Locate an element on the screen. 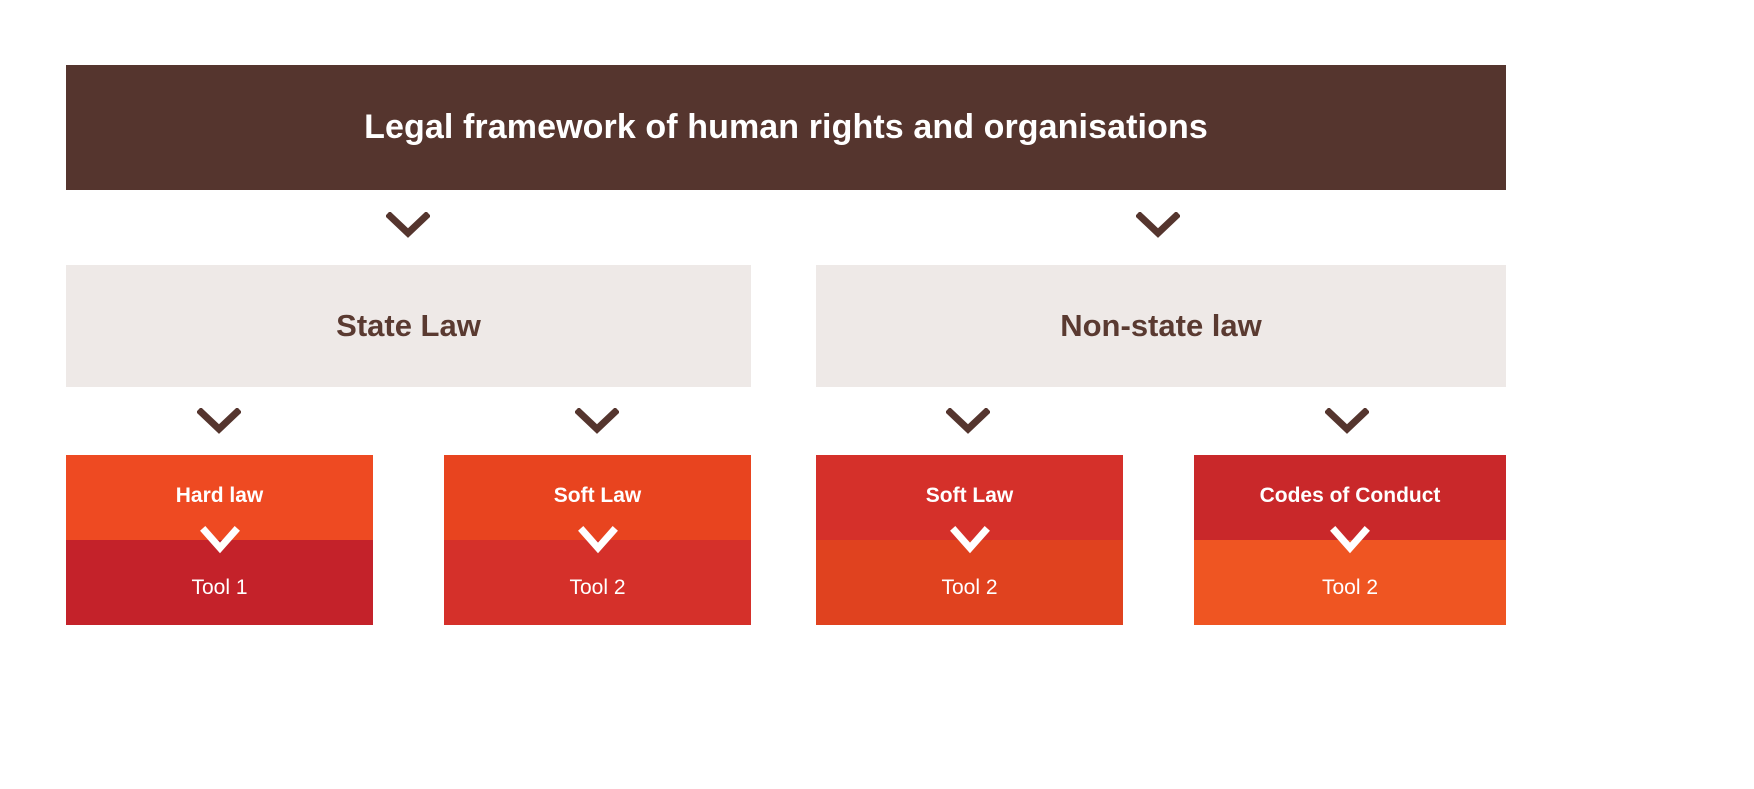 The image size is (1754, 789). tool-card-soft-law-non-state: Soft Law Tool 2 is located at coordinates (969, 540).